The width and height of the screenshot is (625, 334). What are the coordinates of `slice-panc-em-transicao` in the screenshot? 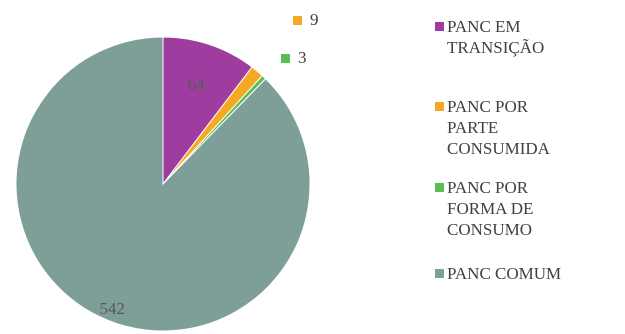 It's located at (207, 111).